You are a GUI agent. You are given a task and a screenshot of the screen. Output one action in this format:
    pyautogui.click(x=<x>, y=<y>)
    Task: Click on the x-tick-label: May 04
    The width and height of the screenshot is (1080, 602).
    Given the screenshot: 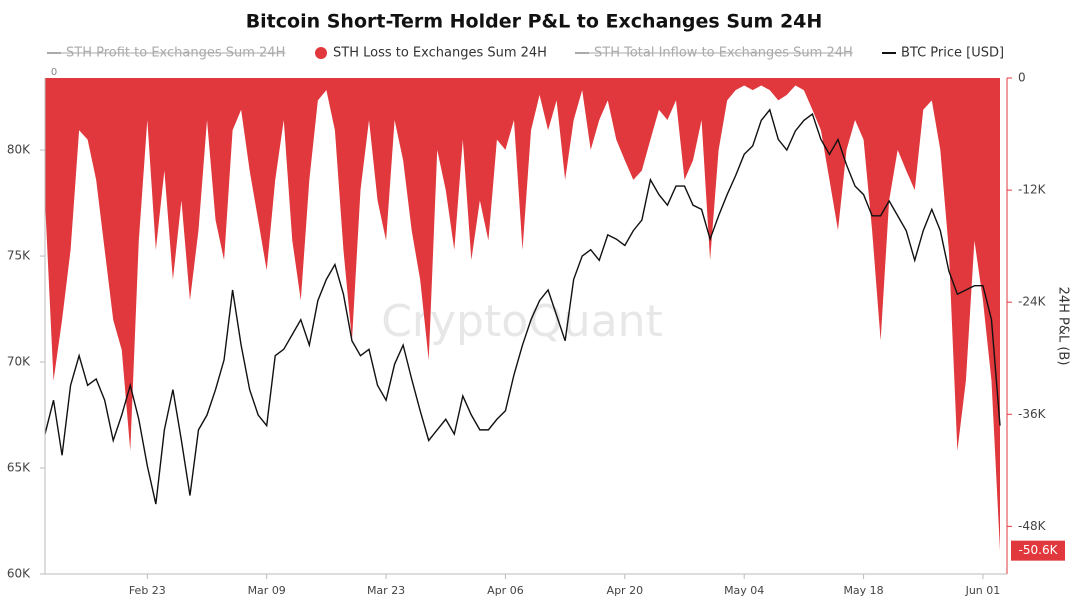 What is the action you would take?
    pyautogui.click(x=744, y=590)
    